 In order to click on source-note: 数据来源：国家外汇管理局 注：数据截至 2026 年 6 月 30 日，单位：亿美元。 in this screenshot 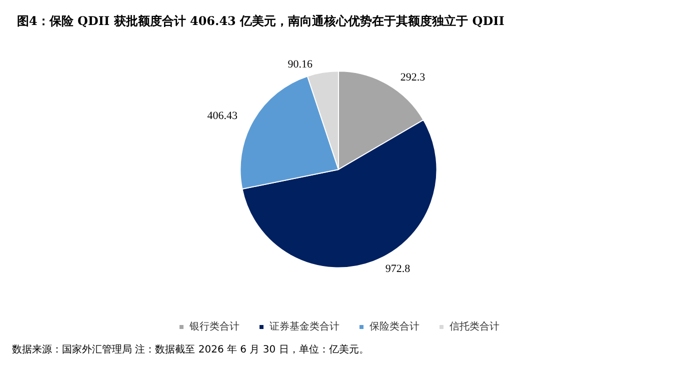, I will do `click(190, 350)`.